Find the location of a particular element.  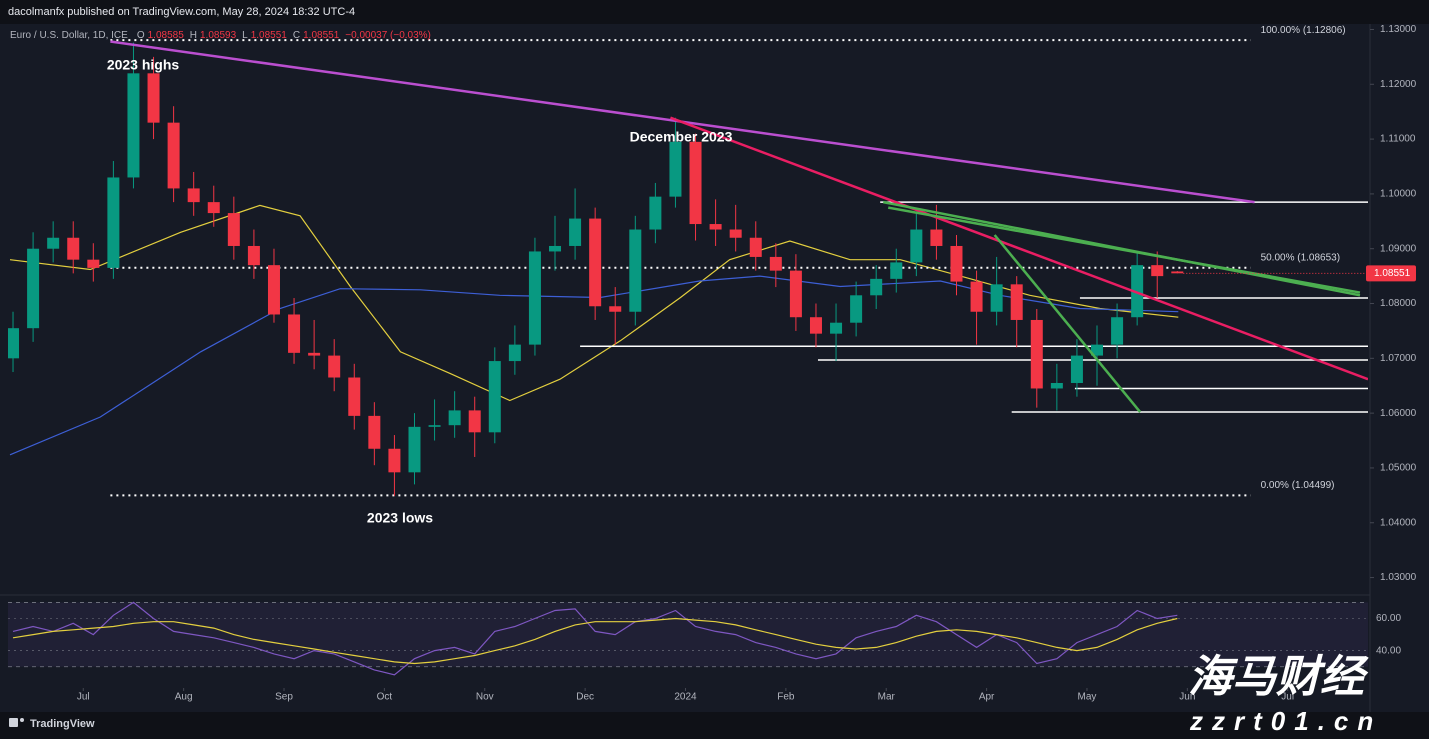

rsi-panel is located at coordinates (688, 638).